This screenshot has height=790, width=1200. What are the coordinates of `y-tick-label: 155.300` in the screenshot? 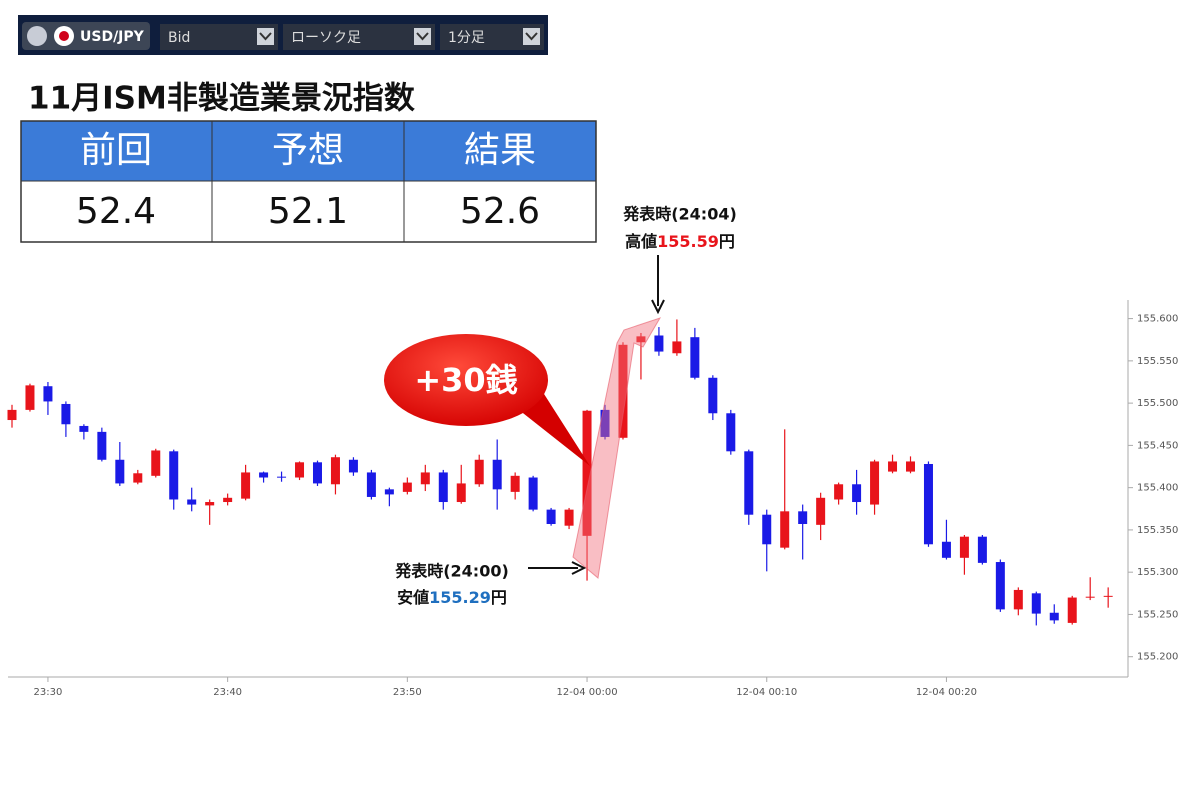 It's located at (1157, 572).